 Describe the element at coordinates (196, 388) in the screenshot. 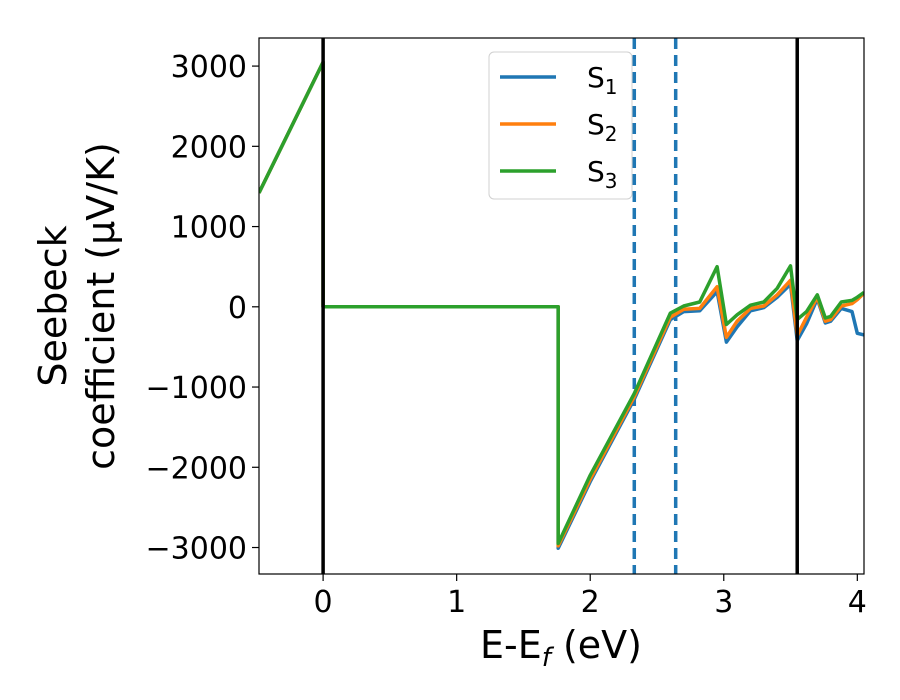

I see `y-tick-label: −1000` at that location.